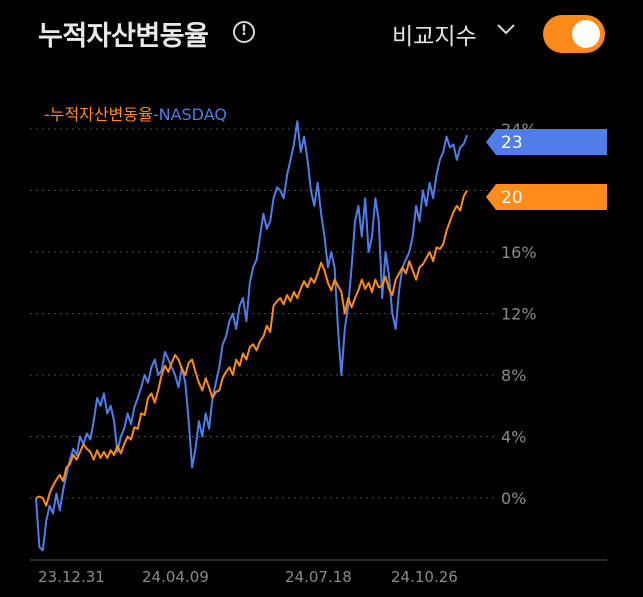 The width and height of the screenshot is (643, 597). What do you see at coordinates (512, 198) in the screenshot?
I see `portfolio-end-label: 20` at bounding box center [512, 198].